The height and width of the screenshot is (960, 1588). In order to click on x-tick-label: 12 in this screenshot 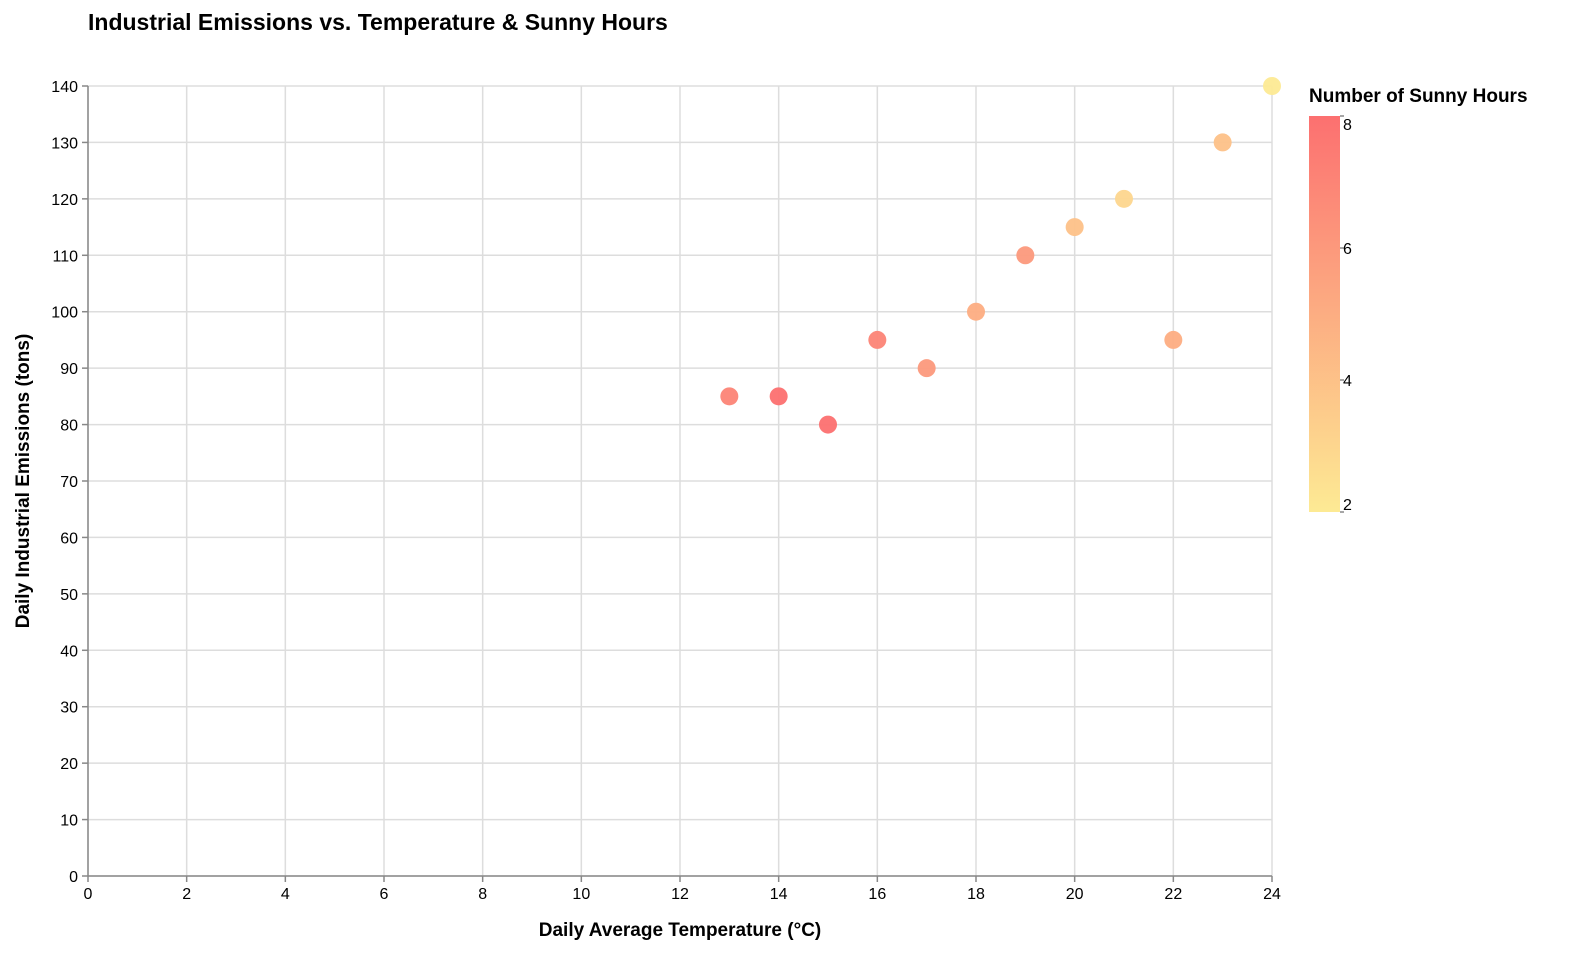, I will do `click(680, 894)`.